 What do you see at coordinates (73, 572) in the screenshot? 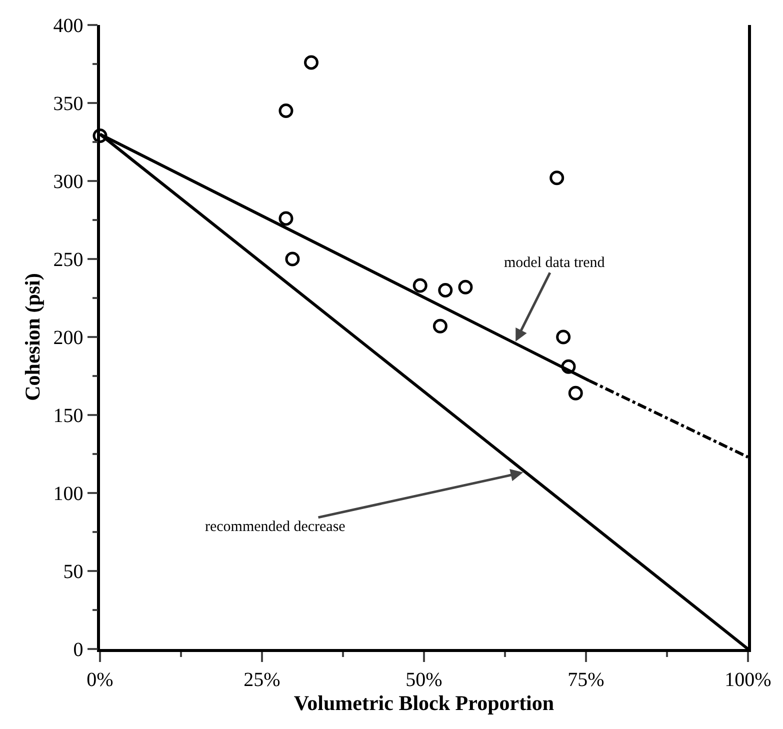
I see `y-tick-label: 50` at bounding box center [73, 572].